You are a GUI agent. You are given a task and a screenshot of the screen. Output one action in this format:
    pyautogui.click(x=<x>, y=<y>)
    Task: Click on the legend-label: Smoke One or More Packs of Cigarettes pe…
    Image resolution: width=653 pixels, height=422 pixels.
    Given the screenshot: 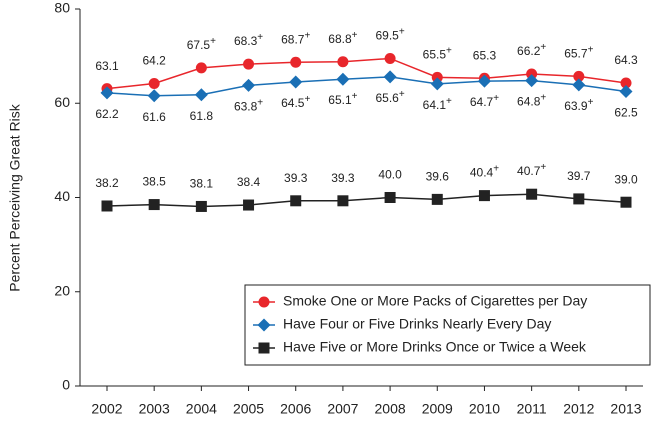 What is the action you would take?
    pyautogui.click(x=435, y=301)
    